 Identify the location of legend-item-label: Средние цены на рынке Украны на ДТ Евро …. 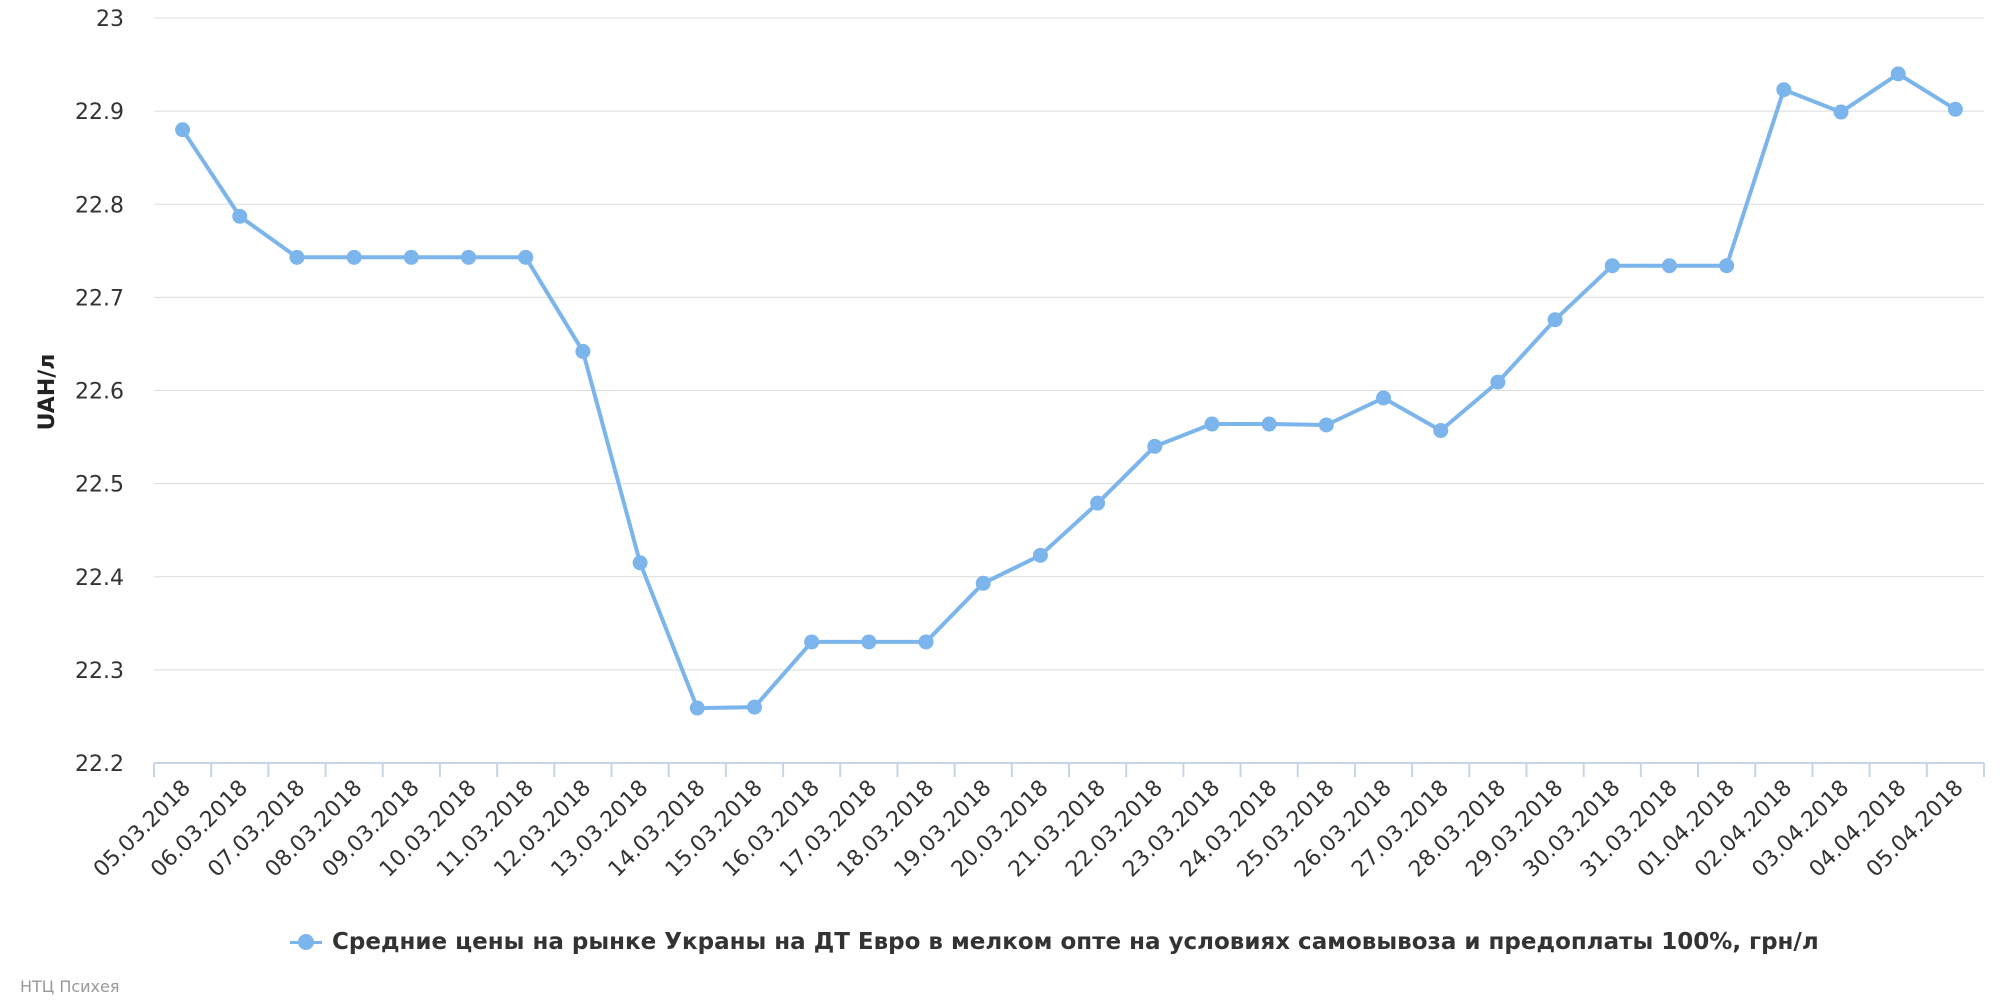
(1075, 942).